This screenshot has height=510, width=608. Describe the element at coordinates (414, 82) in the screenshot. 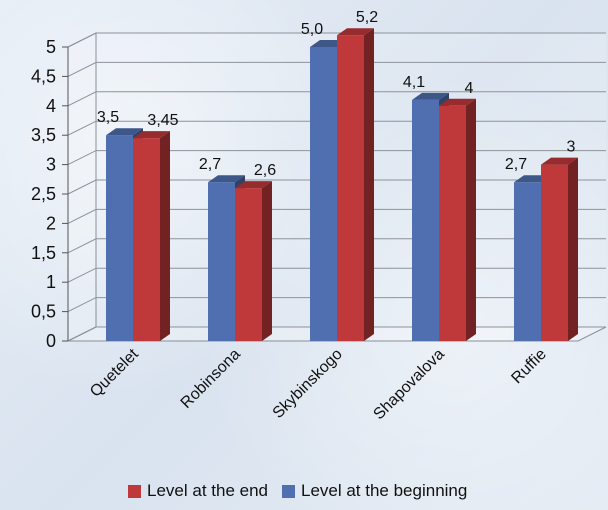

I see `data-label: 4,1` at that location.